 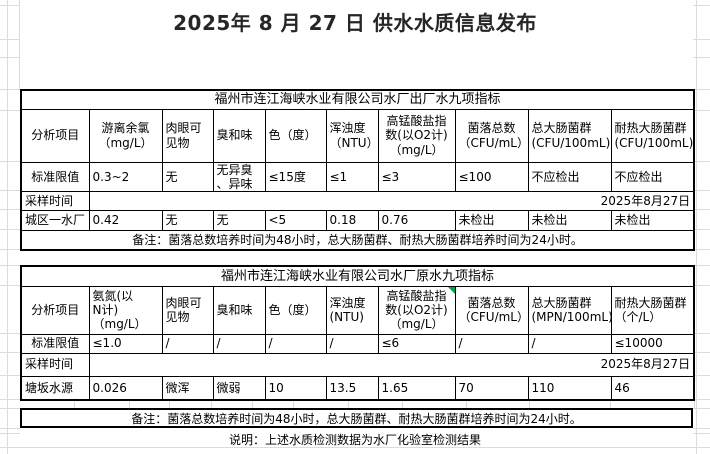 What do you see at coordinates (416, 343) in the screenshot?
I see `limit-value-cell: ≤6` at bounding box center [416, 343].